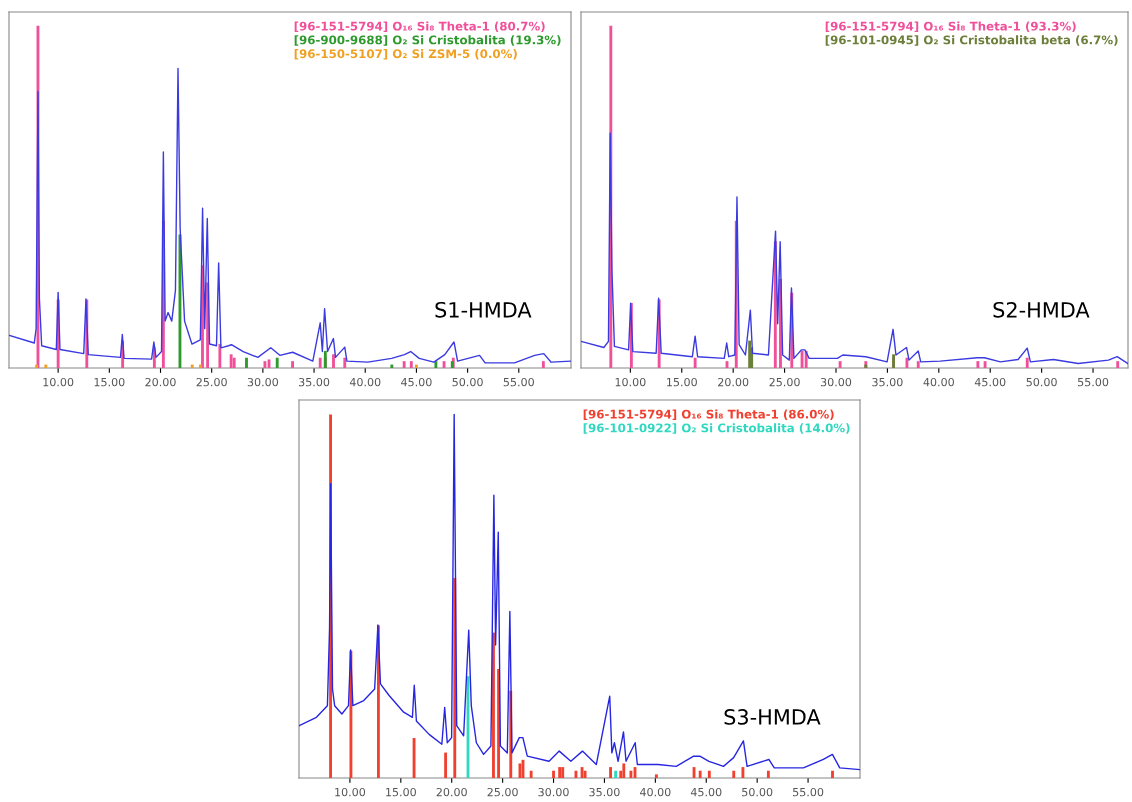  I want to click on text: [96-151-5794] O₁₆ Si₈ Theta-1 (86.0%), so click(708, 414).